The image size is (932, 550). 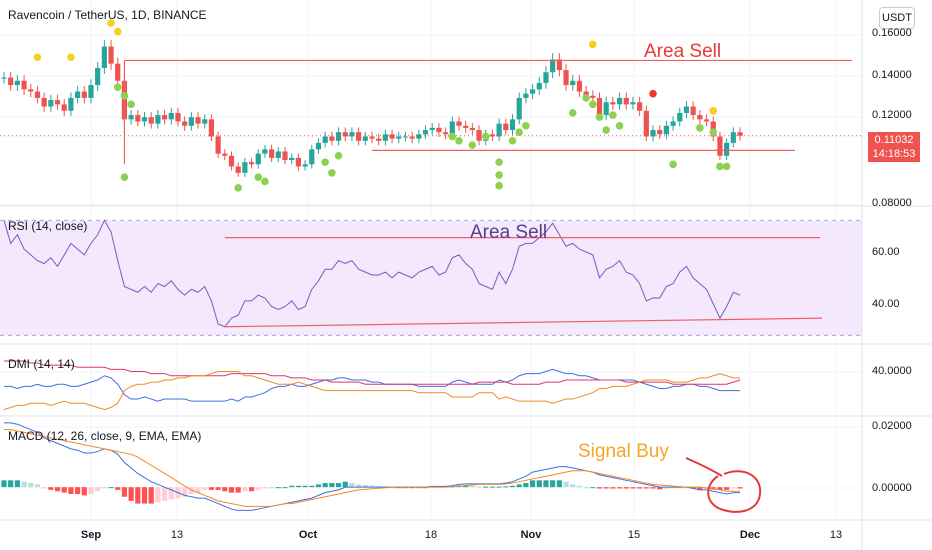 I want to click on x-tick: Oct, so click(x=308, y=535).